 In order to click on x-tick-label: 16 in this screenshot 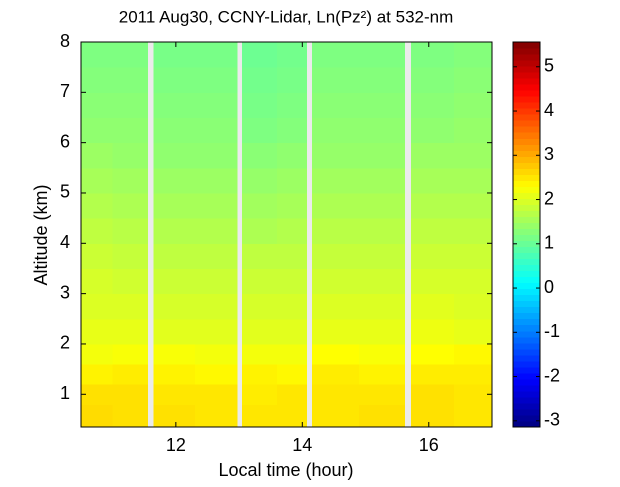, I will do `click(429, 445)`.